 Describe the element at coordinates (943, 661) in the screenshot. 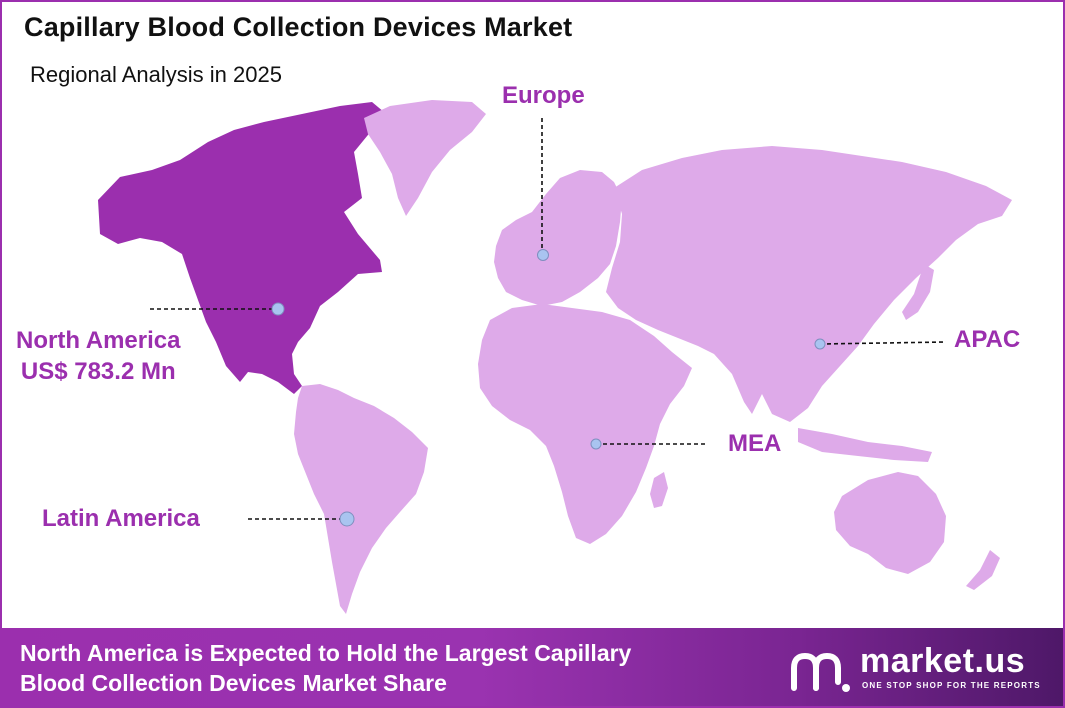

I see `logo-wordmark: market.us` at that location.